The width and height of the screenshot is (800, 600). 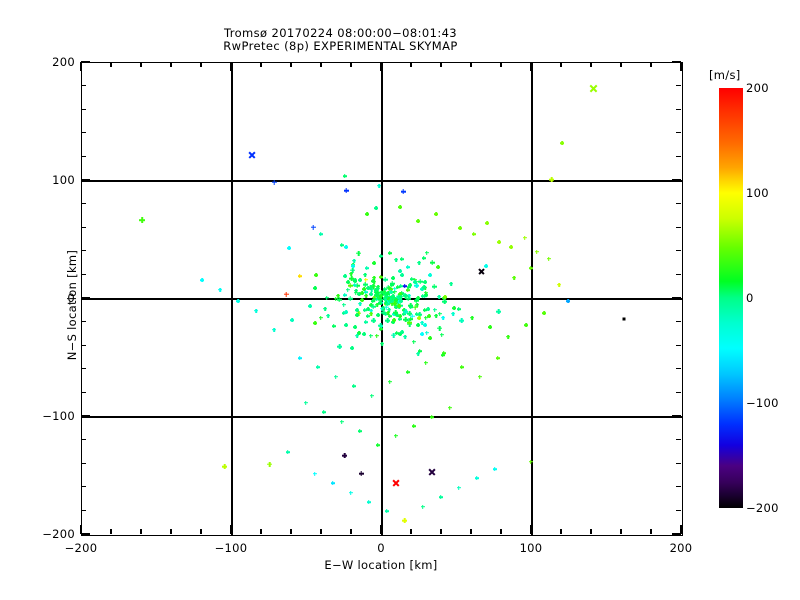 What do you see at coordinates (731, 298) in the screenshot?
I see `colorbar-gradient` at bounding box center [731, 298].